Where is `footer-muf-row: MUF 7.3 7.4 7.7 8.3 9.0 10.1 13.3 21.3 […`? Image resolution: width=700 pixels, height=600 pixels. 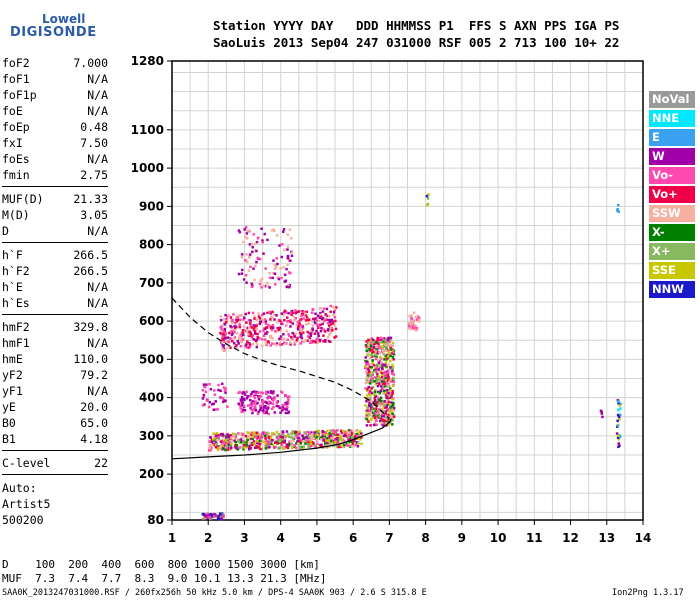 footer-muf-row: MUF 7.3 7.4 7.7 8.3 9.0 10.1 13.3 21.3 [… is located at coordinates (164, 578).